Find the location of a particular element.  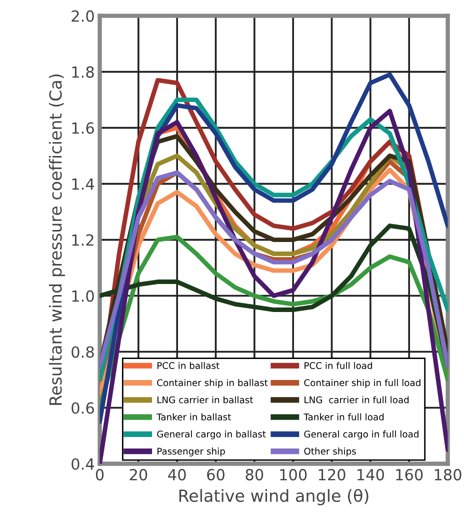

x-tick-label: 140 is located at coordinates (371, 474).